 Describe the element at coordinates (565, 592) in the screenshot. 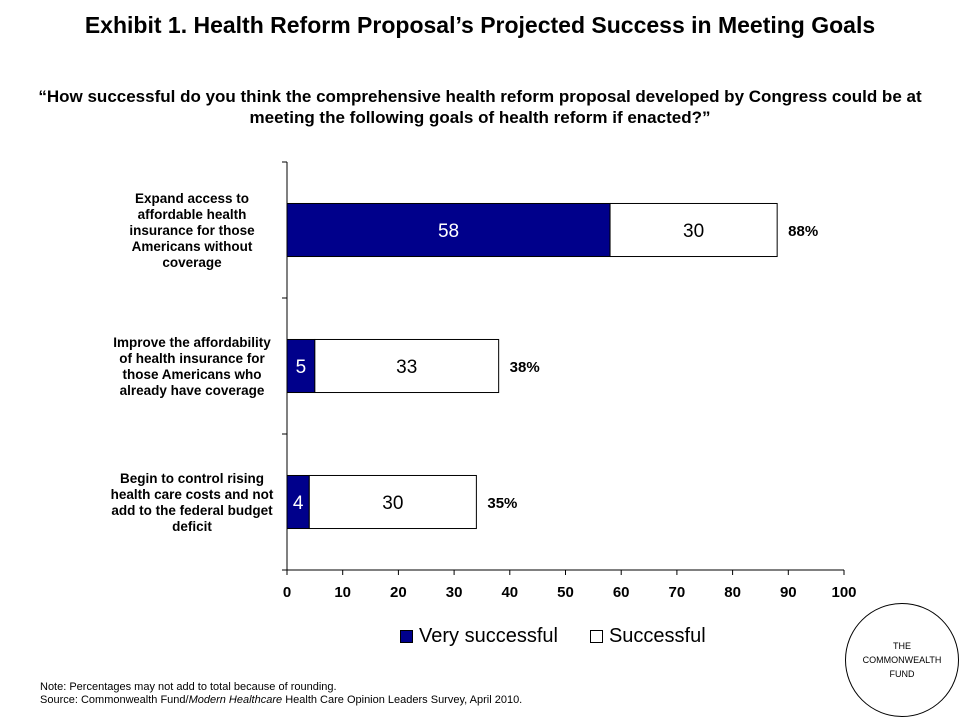

I see `x-tick-label: 50` at that location.